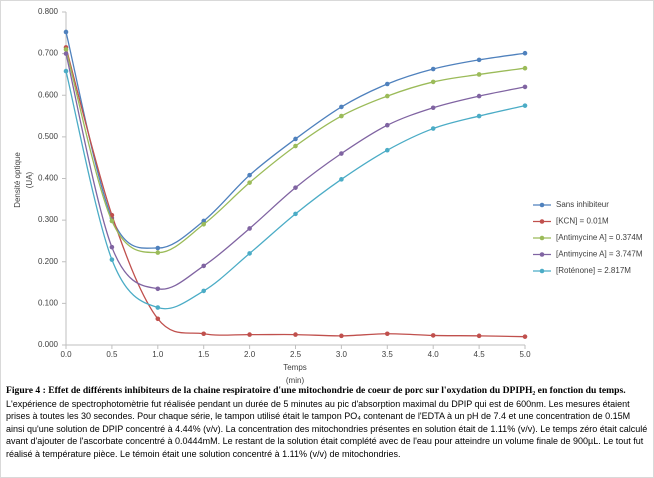 This screenshot has height=478, width=654. What do you see at coordinates (295, 367) in the screenshot?
I see `x-axis-label: Temps` at bounding box center [295, 367].